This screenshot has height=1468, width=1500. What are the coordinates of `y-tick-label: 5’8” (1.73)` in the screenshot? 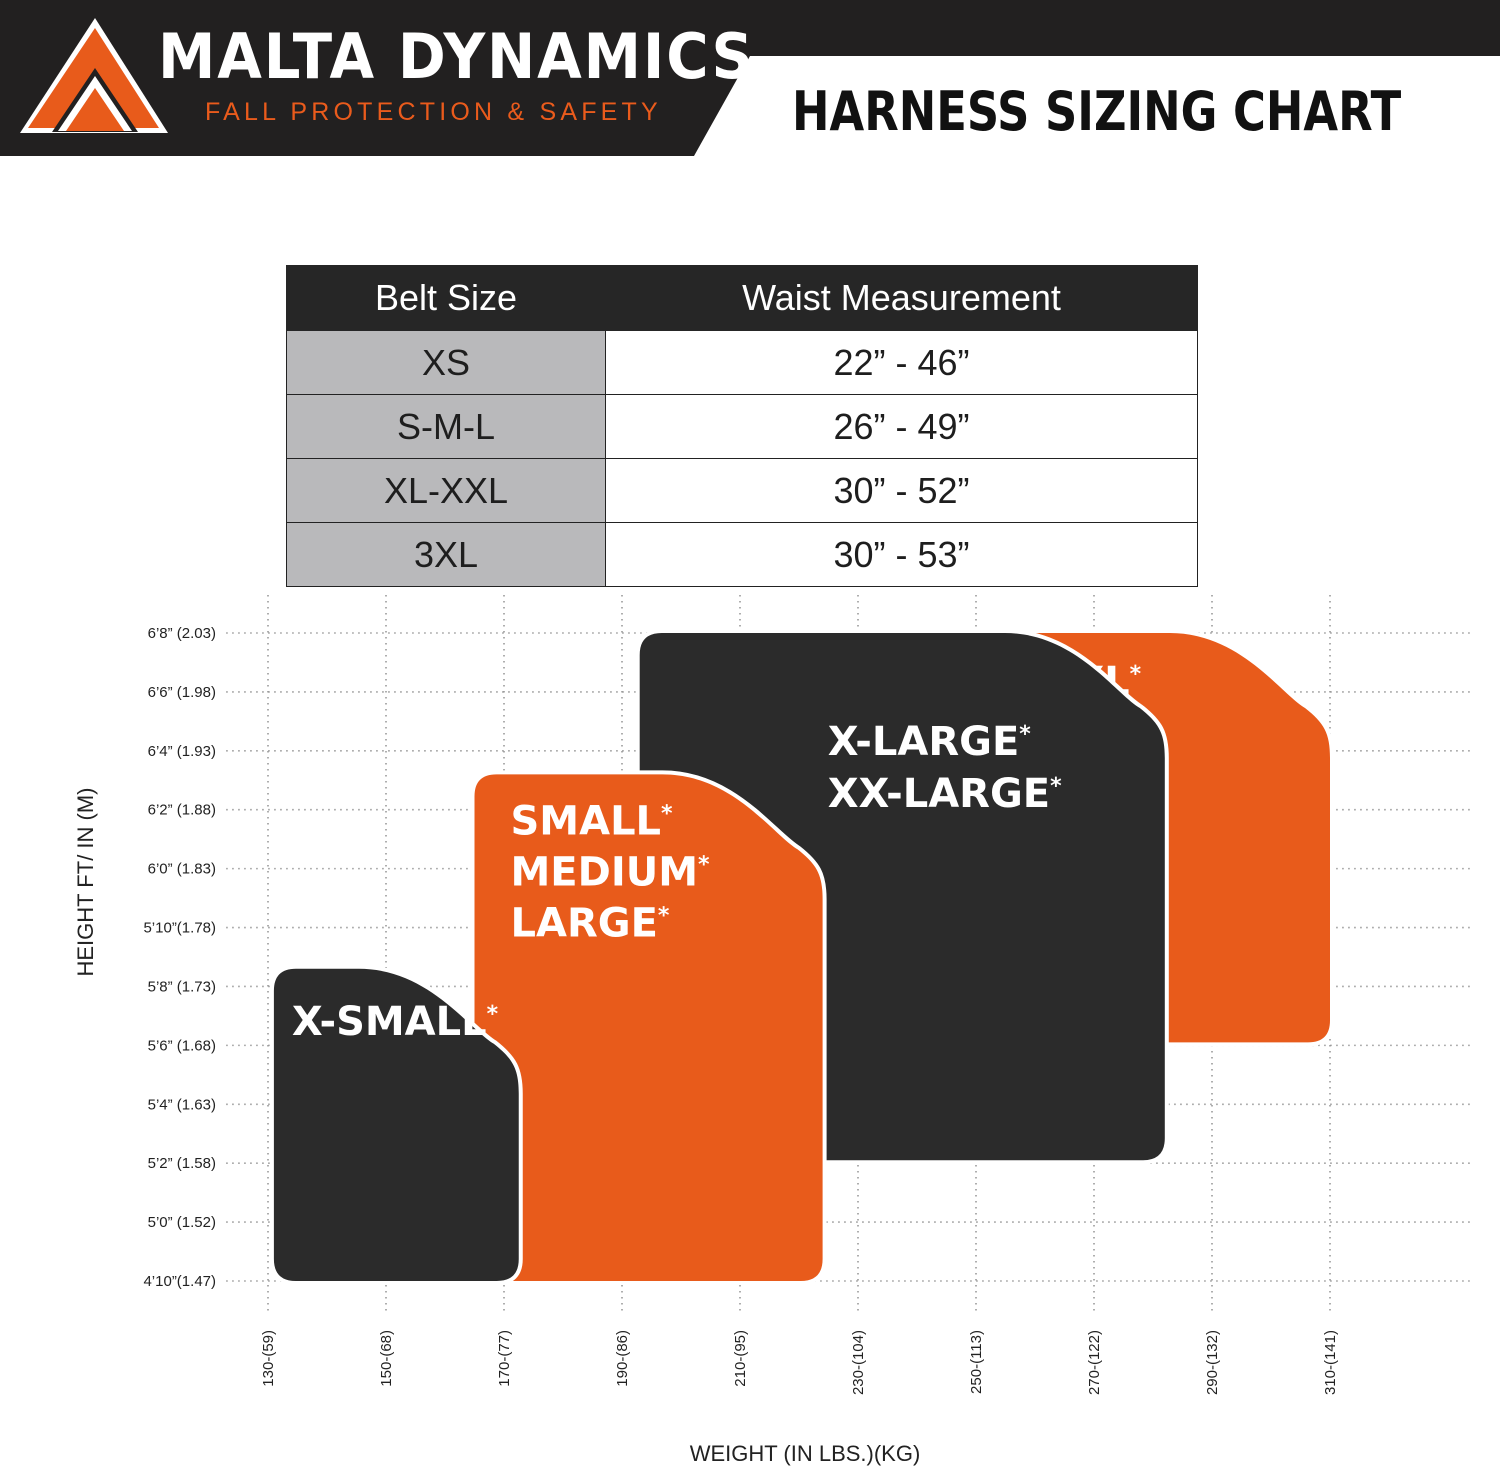 It's located at (182, 986).